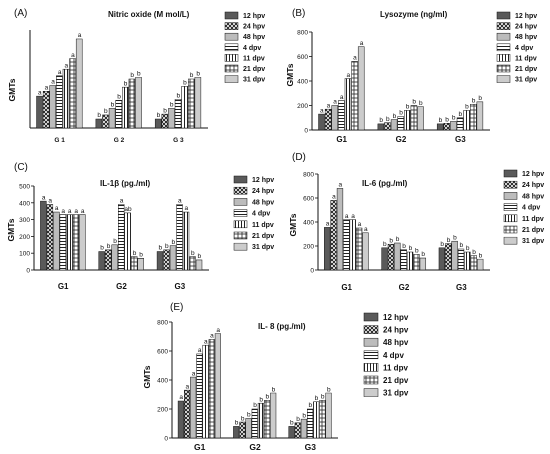 This screenshot has width=550, height=454. Describe the element at coordinates (128, 209) in the screenshot. I see `significance-letter: ab` at that location.